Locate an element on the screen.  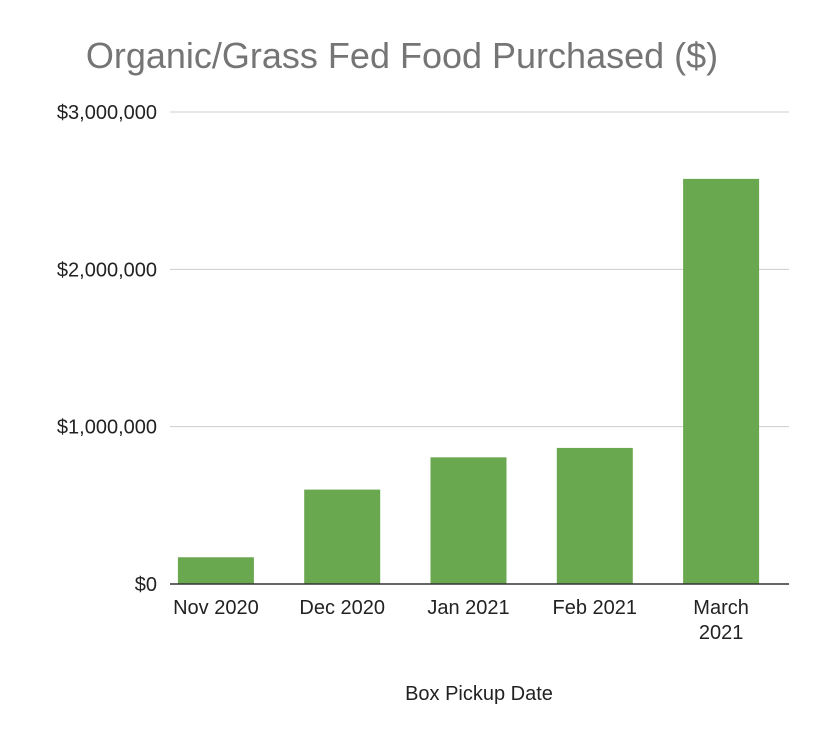
x-tick-label: Feb 2021 is located at coordinates (595, 608).